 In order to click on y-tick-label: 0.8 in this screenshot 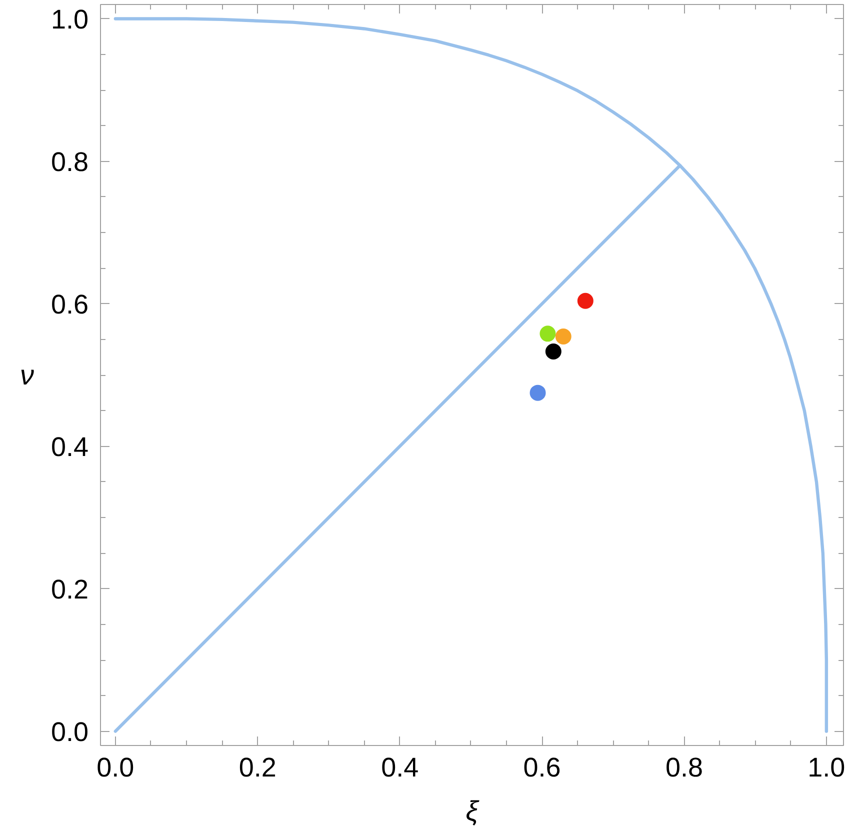, I will do `click(69, 161)`.